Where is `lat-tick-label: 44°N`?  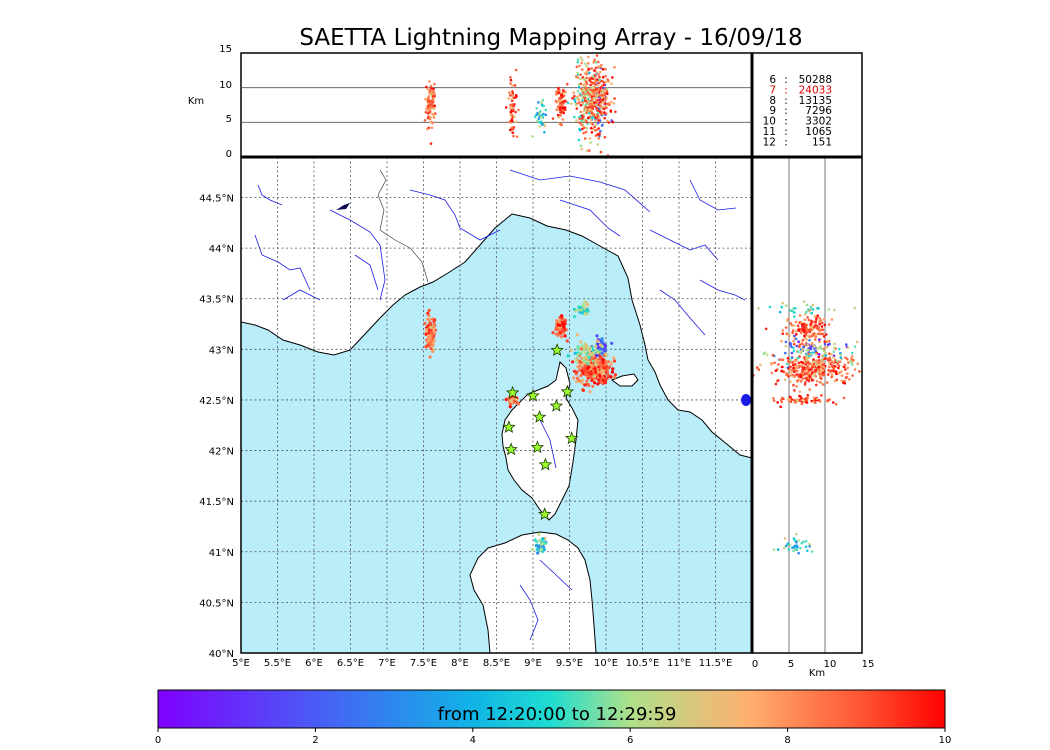
lat-tick-label: 44°N is located at coordinates (221, 249).